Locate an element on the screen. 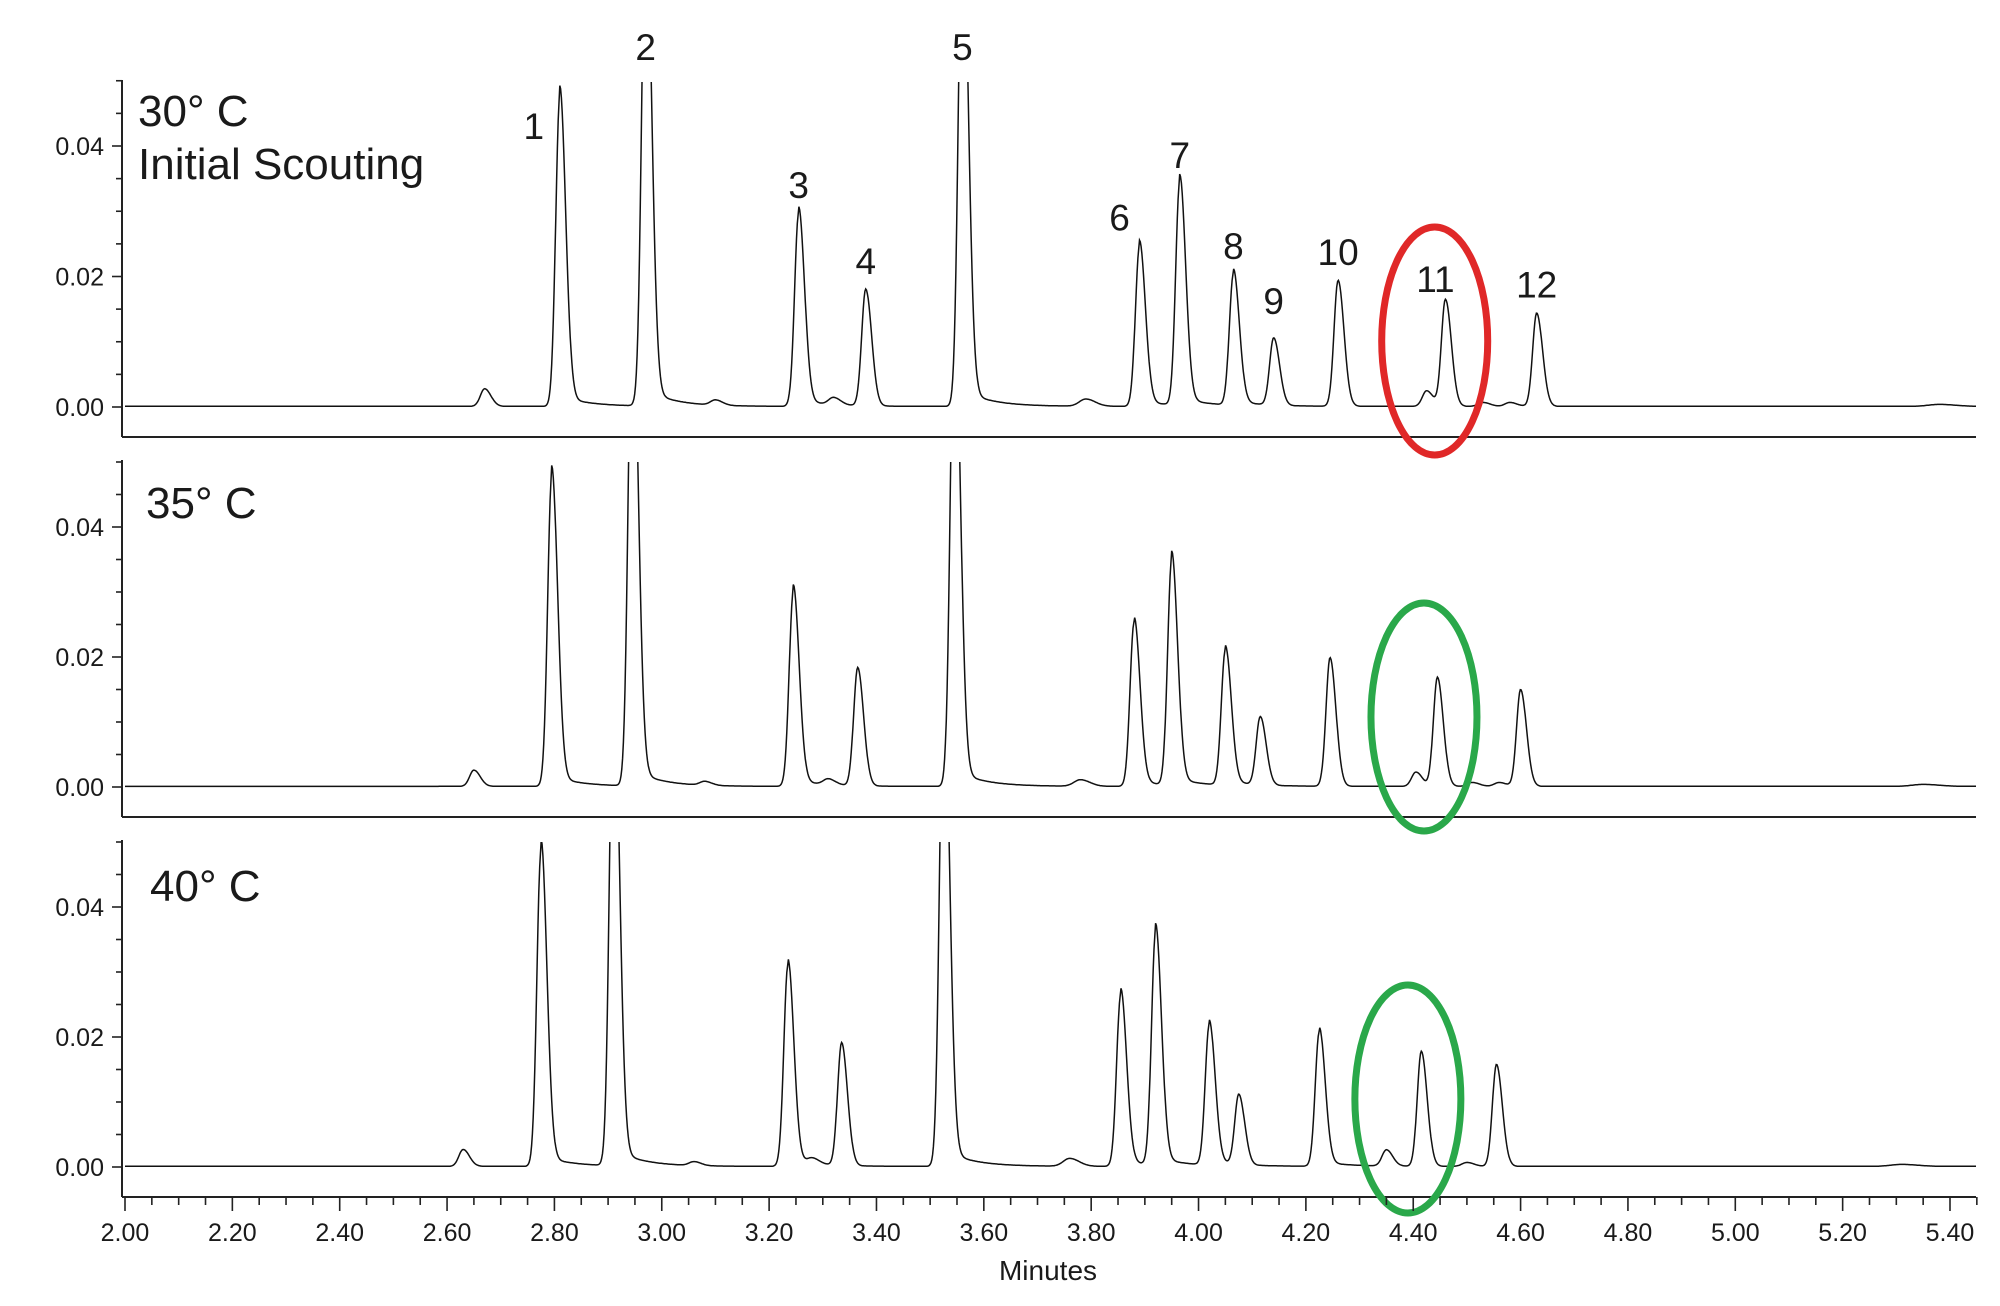  x-tick-label: 4.00 is located at coordinates (1198, 1233).